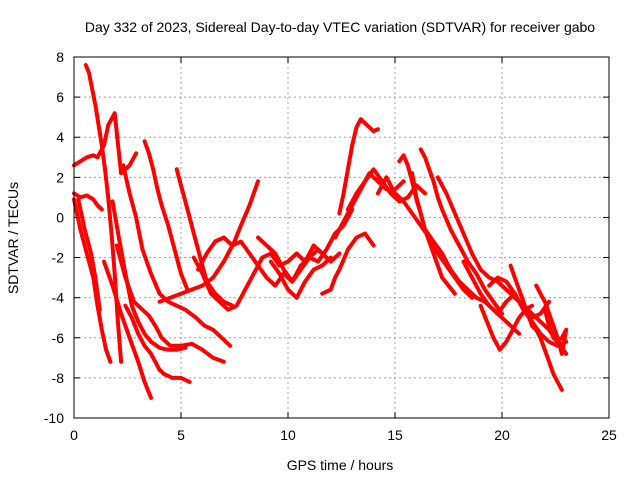 Image resolution: width=640 pixels, height=480 pixels. Describe the element at coordinates (58, 298) in the screenshot. I see `y-tick-label: -4` at that location.